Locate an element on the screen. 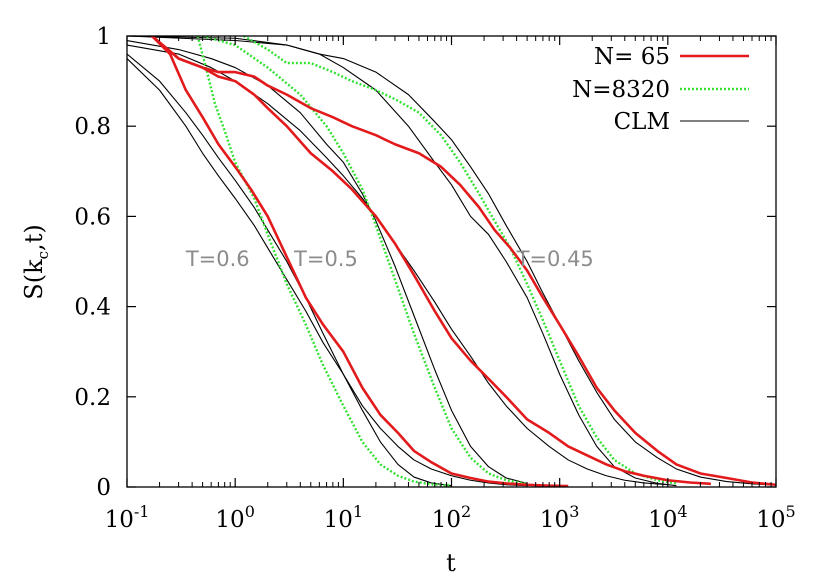 This screenshot has height=581, width=830. x-tick-label: 10⁵ is located at coordinates (775, 517).